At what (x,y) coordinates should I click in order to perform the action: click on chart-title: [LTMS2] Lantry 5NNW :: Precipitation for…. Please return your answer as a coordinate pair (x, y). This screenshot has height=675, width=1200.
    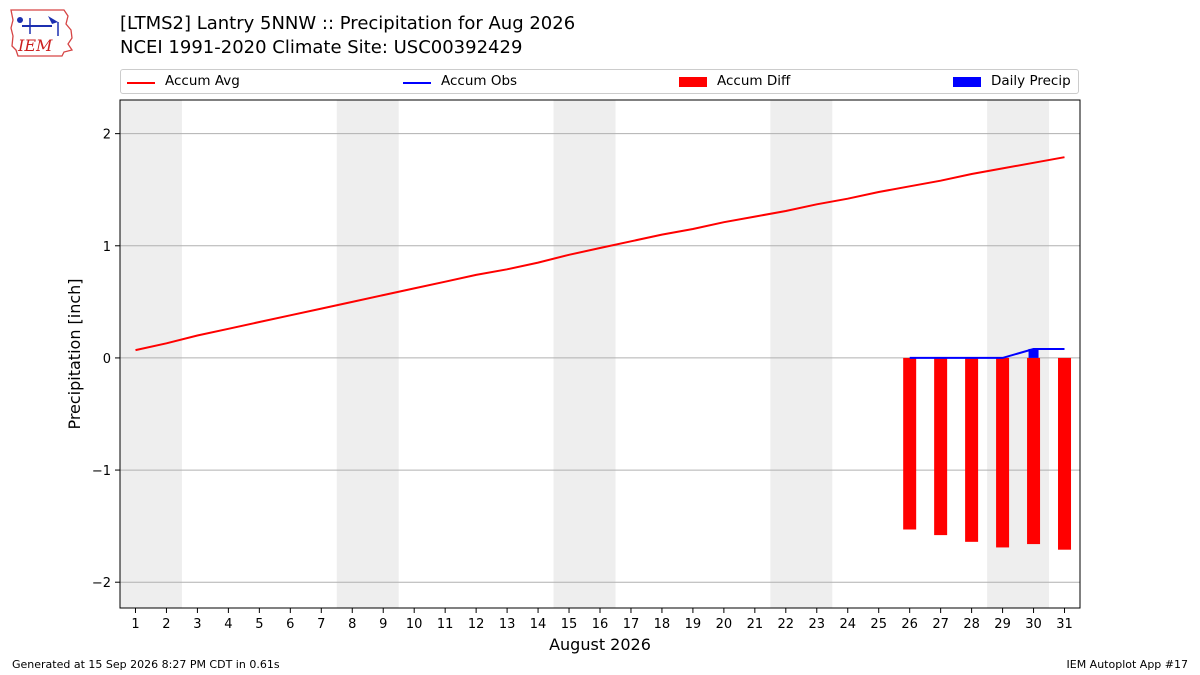
    Looking at the image, I should click on (348, 23).